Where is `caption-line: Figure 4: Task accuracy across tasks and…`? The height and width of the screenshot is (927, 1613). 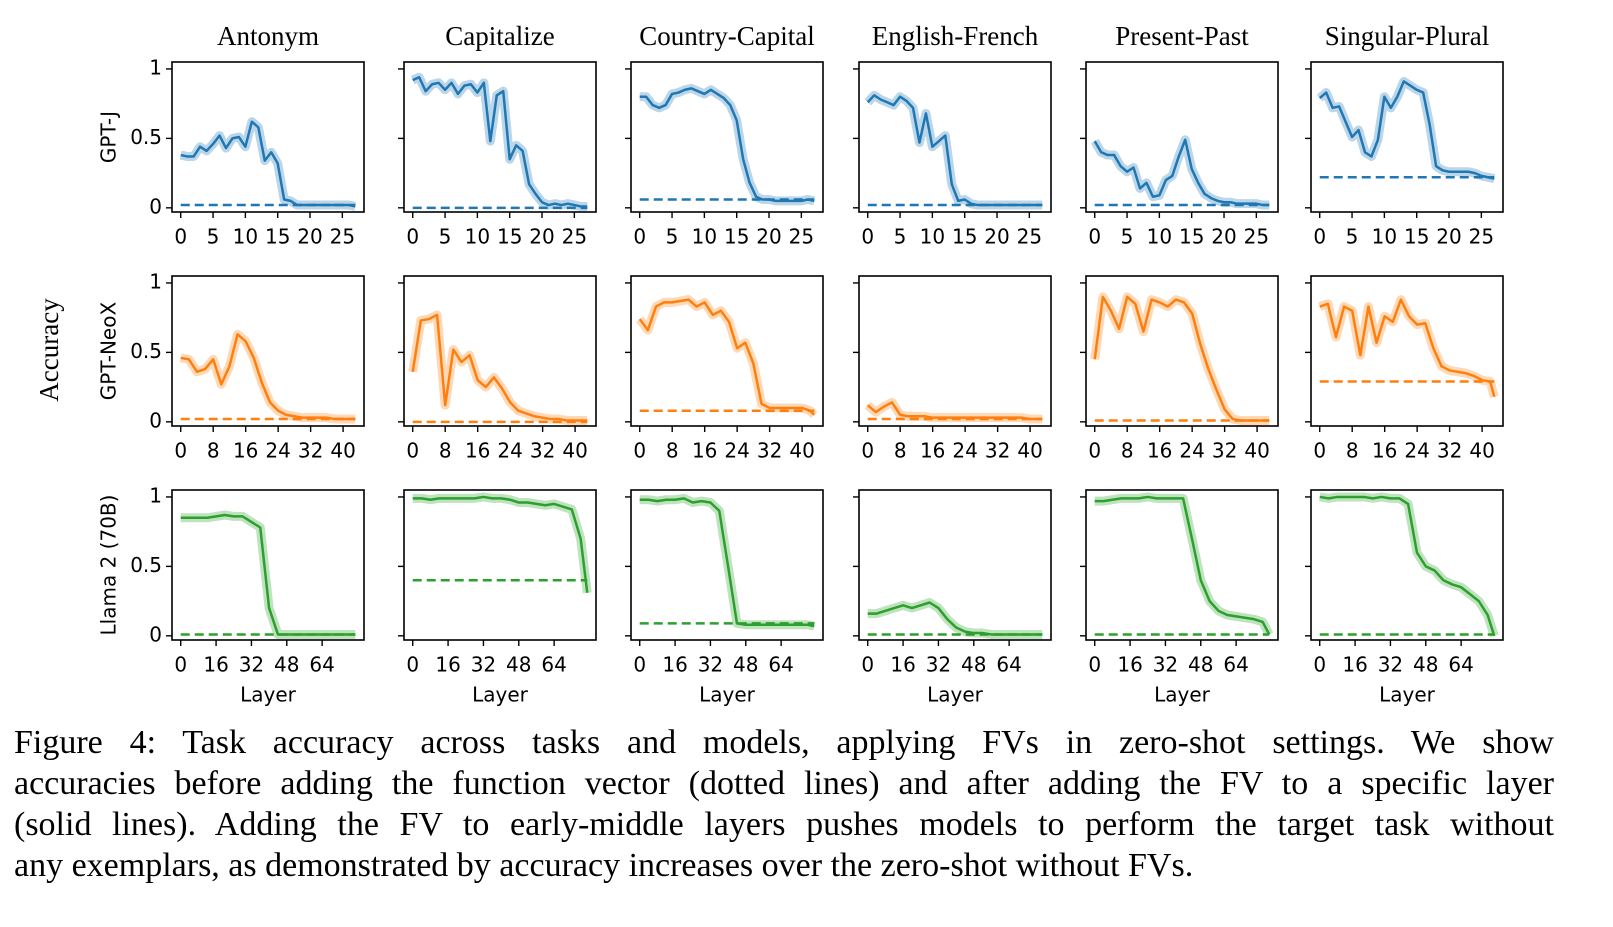 caption-line: Figure 4: Task accuracy across tasks and… is located at coordinates (784, 742).